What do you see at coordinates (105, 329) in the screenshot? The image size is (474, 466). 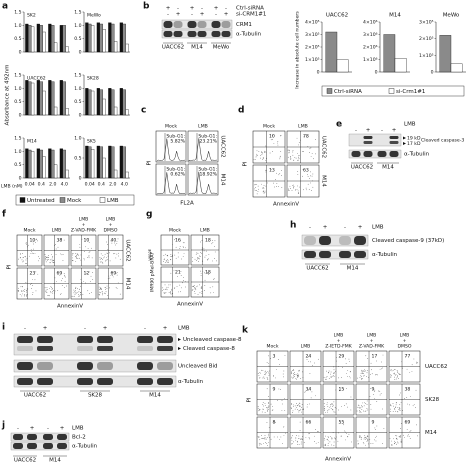 I see `sign: +` at bounding box center [105, 329].